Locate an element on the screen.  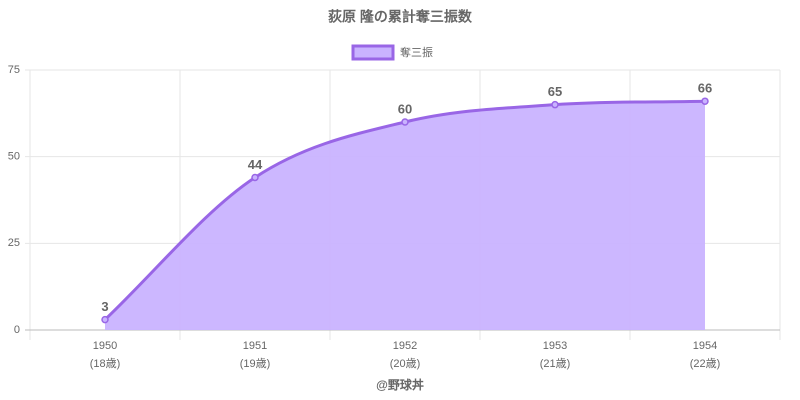
x-tick-label: 1950 is located at coordinates (105, 346).